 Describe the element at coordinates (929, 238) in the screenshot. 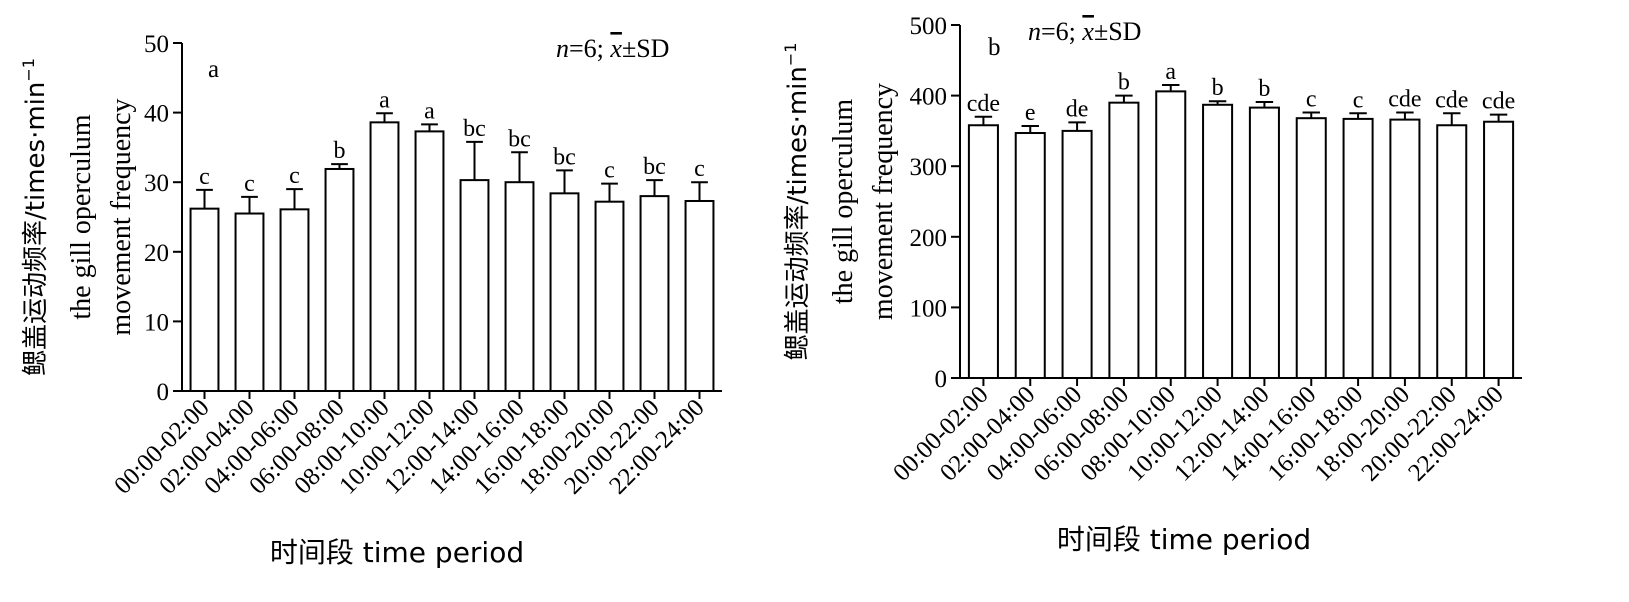

I see `y-tick-label: 200` at that location.